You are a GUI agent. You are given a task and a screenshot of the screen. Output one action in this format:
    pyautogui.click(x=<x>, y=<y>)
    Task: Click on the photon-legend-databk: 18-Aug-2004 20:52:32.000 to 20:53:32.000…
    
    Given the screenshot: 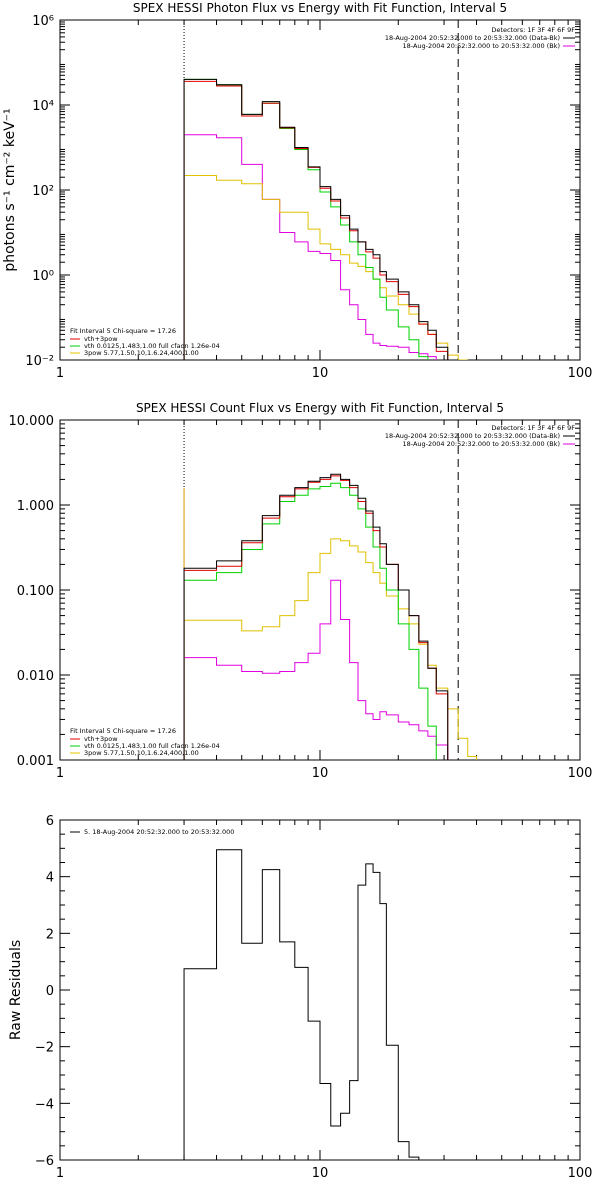 What is the action you would take?
    pyautogui.click(x=472, y=38)
    